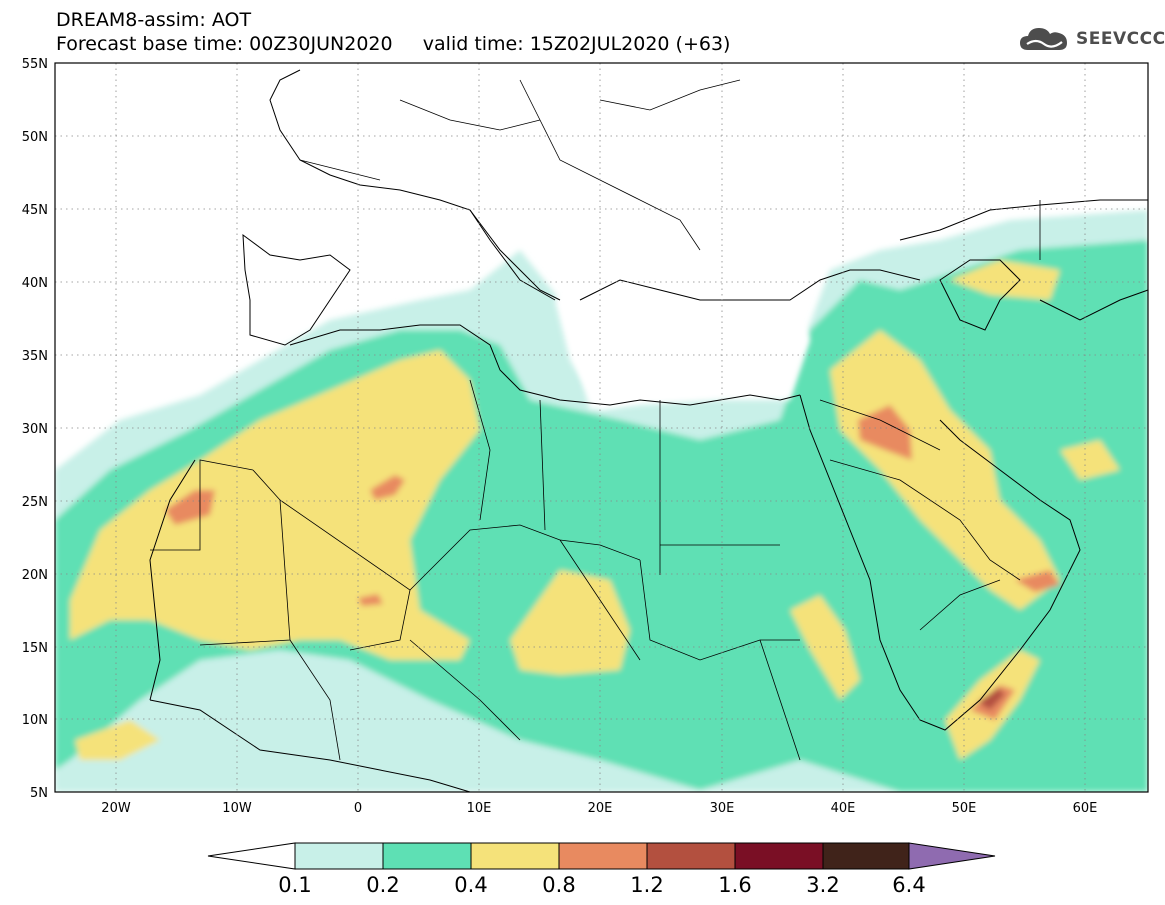 Image resolution: width=1165 pixels, height=905 pixels. What do you see at coordinates (479, 808) in the screenshot?
I see `lon-tick: 10E` at bounding box center [479, 808].